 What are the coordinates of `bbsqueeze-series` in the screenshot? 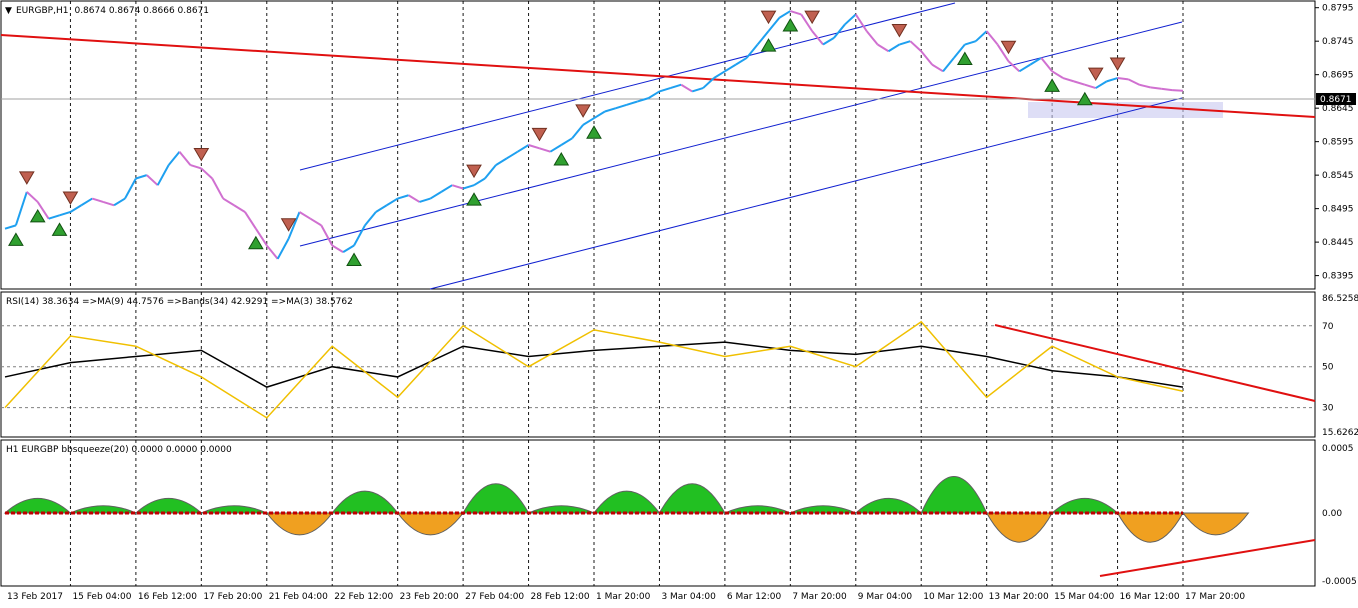 It's located at (626, 509).